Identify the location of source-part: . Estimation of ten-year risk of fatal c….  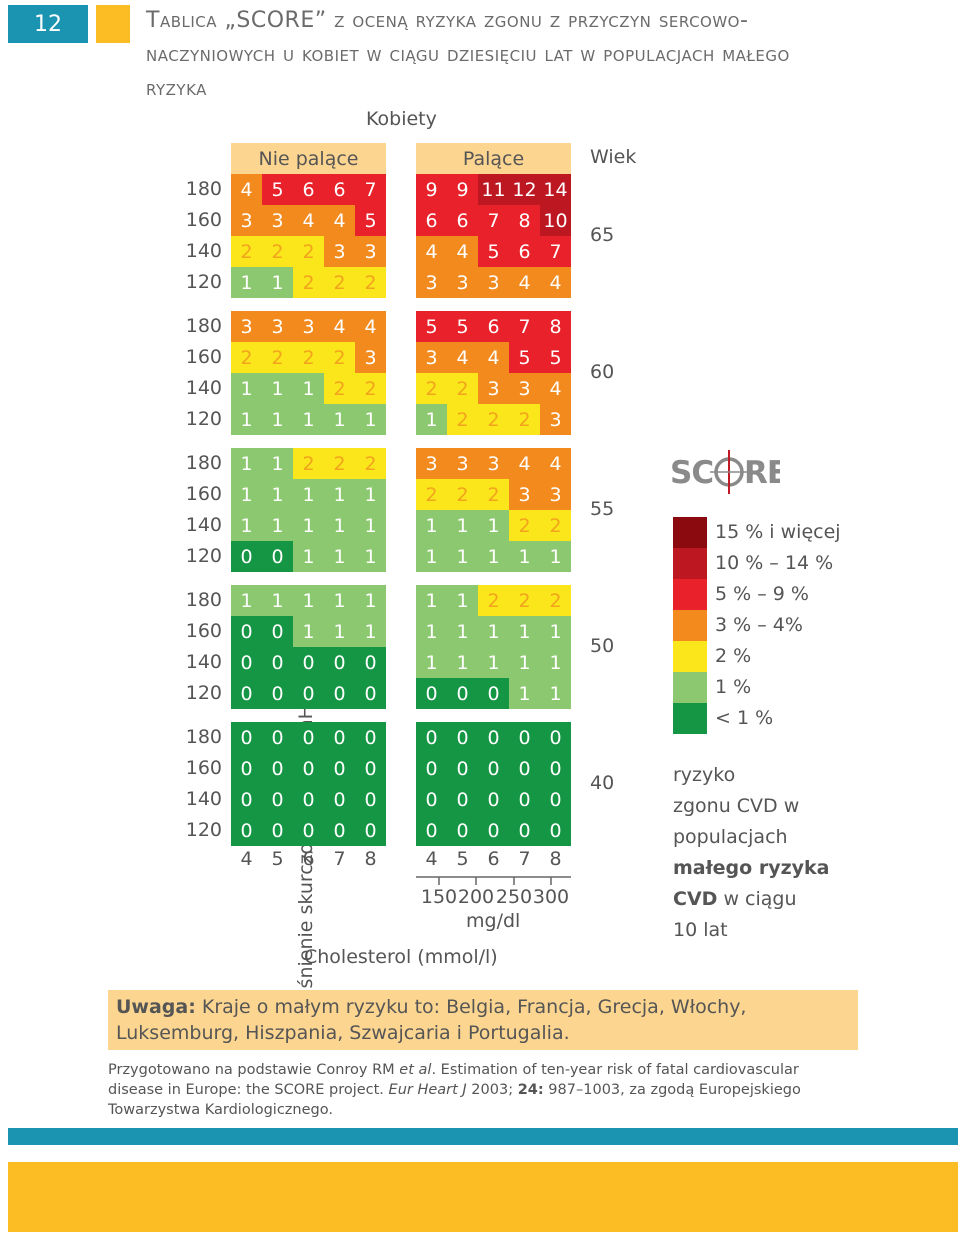
(453, 1080).